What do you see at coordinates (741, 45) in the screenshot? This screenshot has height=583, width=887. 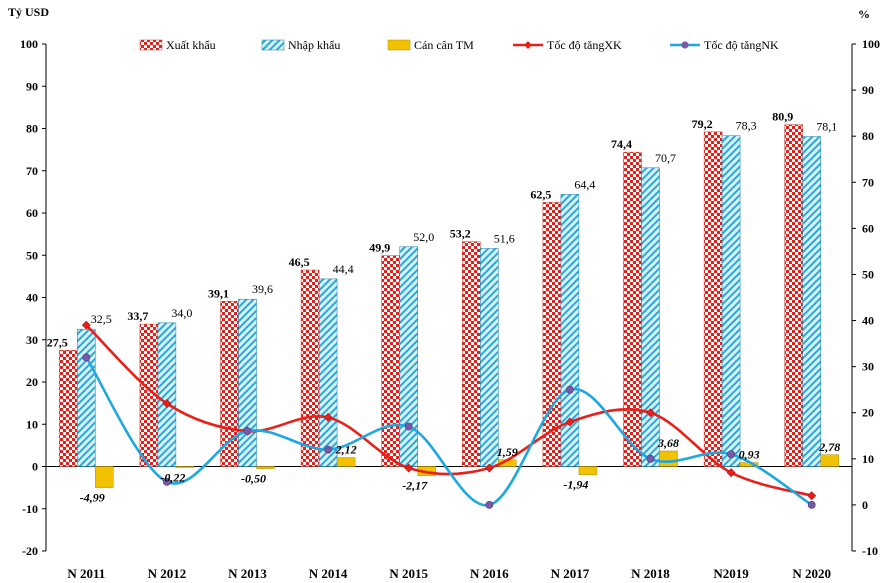 I see `legend-label: Tốc độ tăngNK` at bounding box center [741, 45].